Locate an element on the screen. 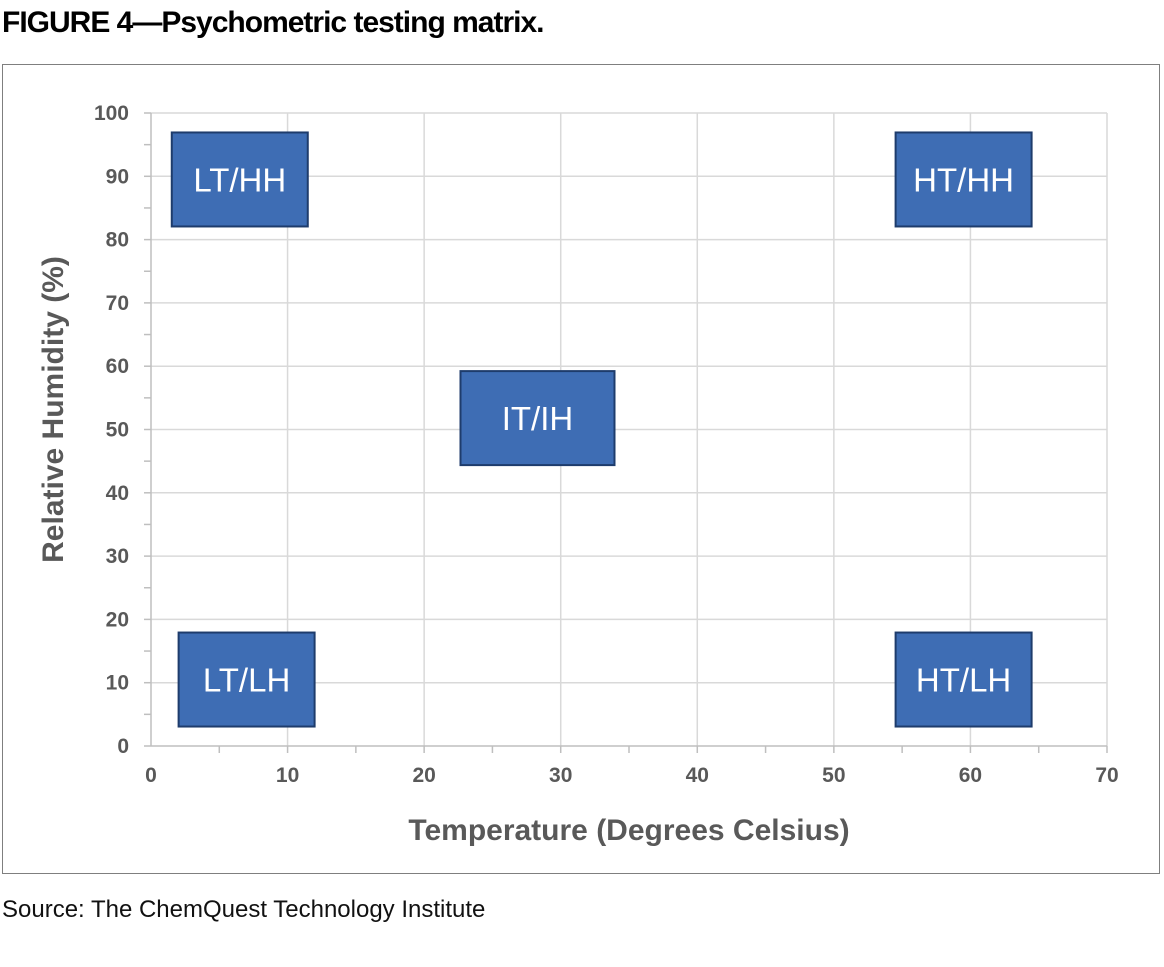 The height and width of the screenshot is (967, 1164). x-tick-label: 20 is located at coordinates (423, 775).